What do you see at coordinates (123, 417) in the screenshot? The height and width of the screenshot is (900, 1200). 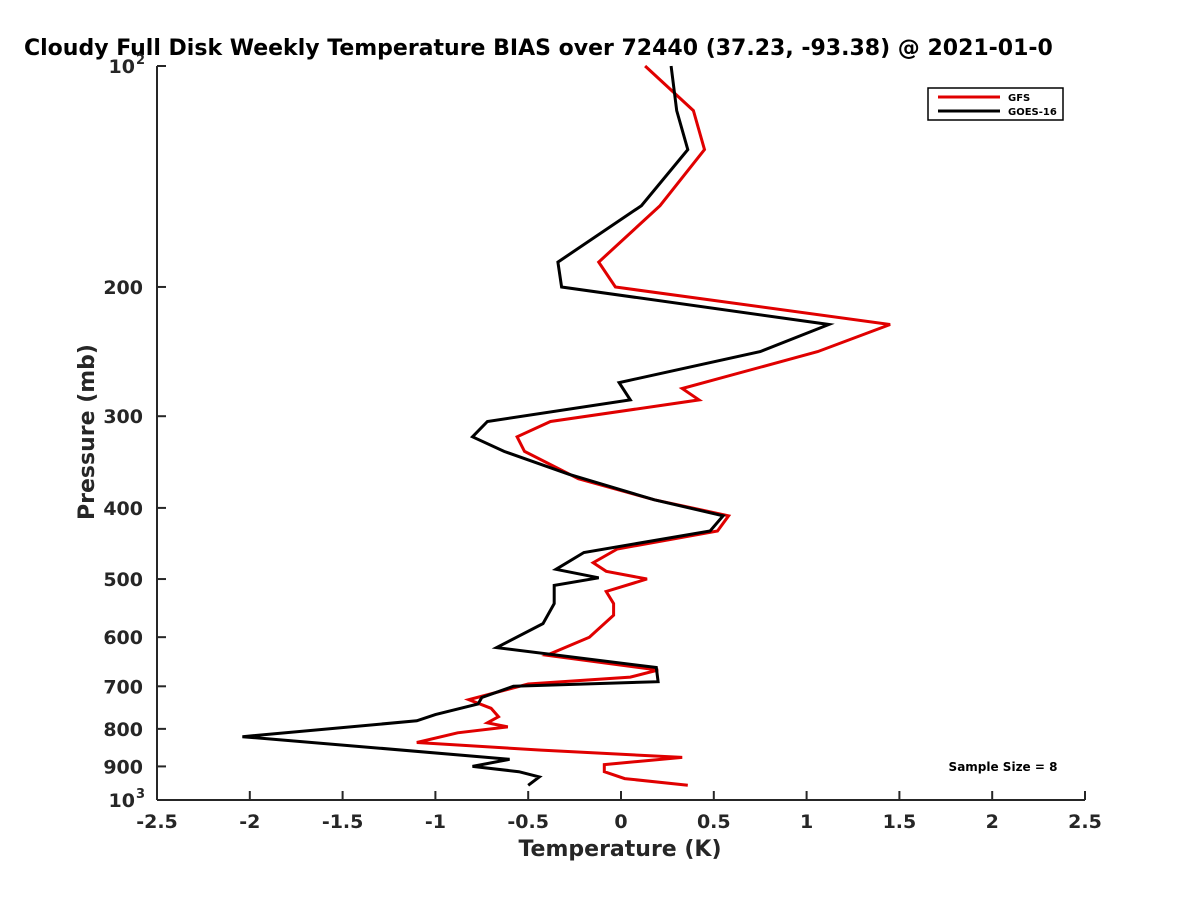 I see `y-tick-label: 300` at bounding box center [123, 417].